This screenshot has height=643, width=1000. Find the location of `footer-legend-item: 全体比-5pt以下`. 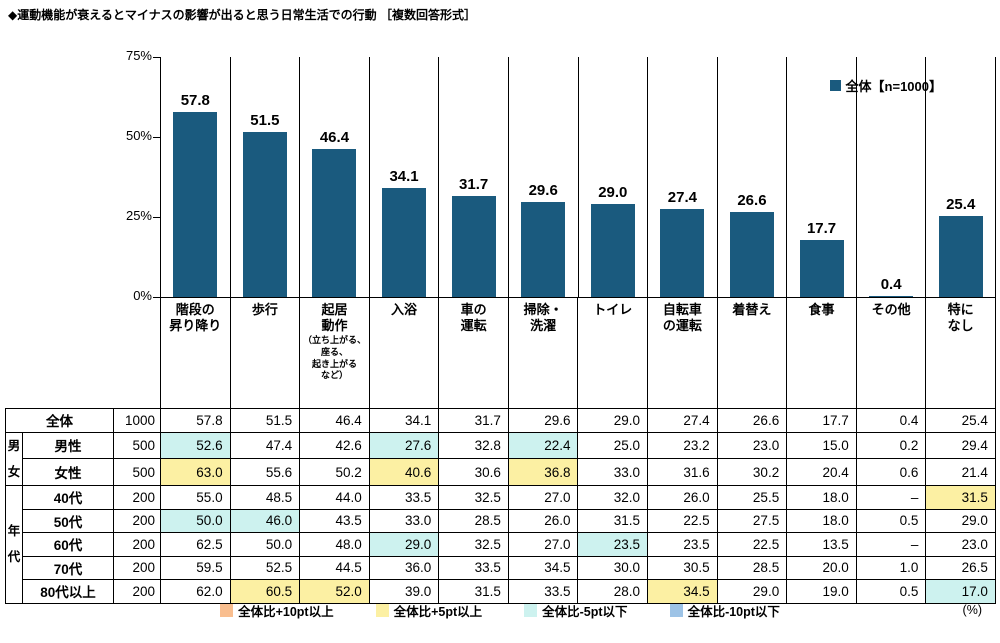

footer-legend-item: 全体比-5pt以下 is located at coordinates (576, 610).